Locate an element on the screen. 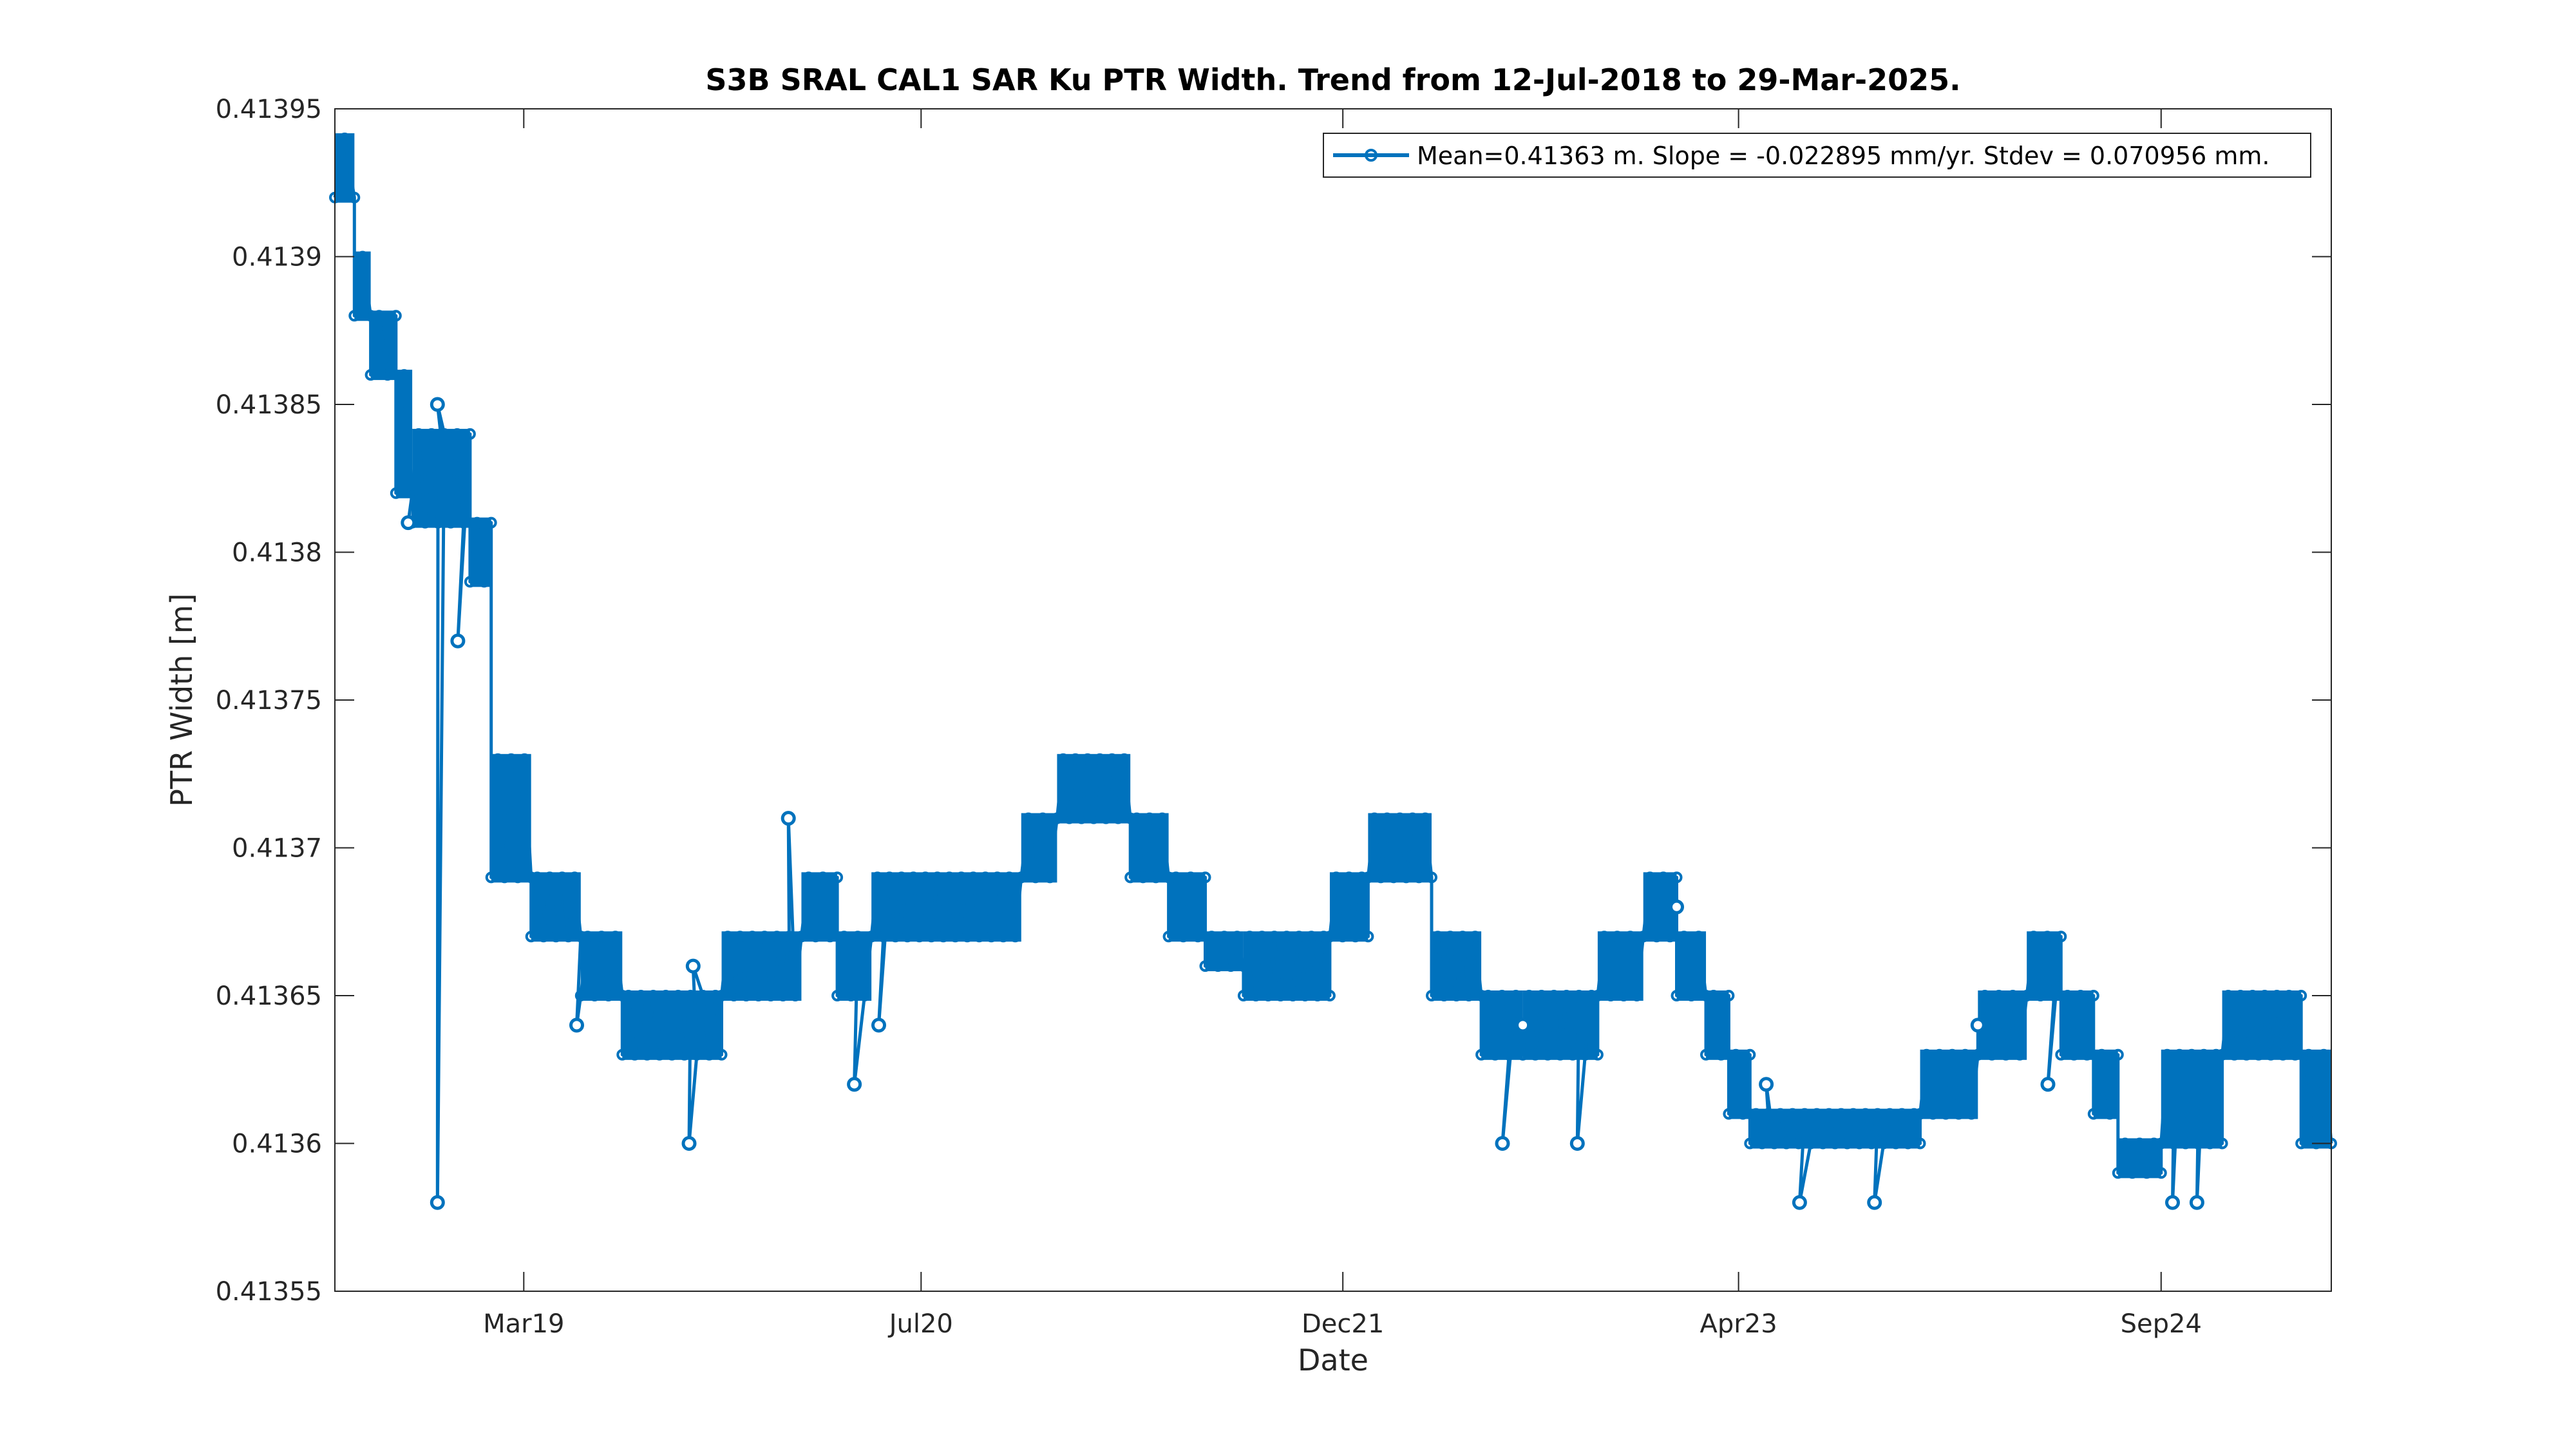  x-tick-label: Apr23 is located at coordinates (1739, 1324).